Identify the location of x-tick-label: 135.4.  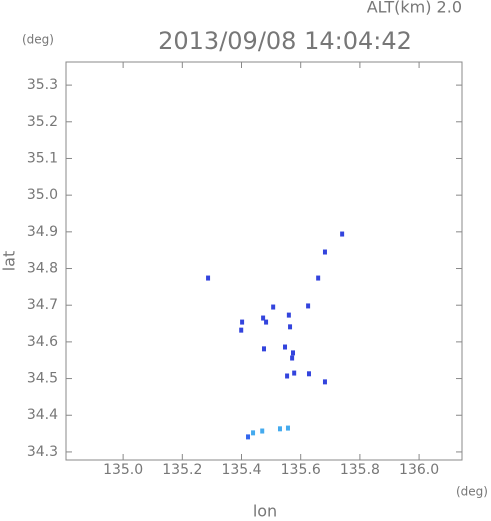
(241, 470).